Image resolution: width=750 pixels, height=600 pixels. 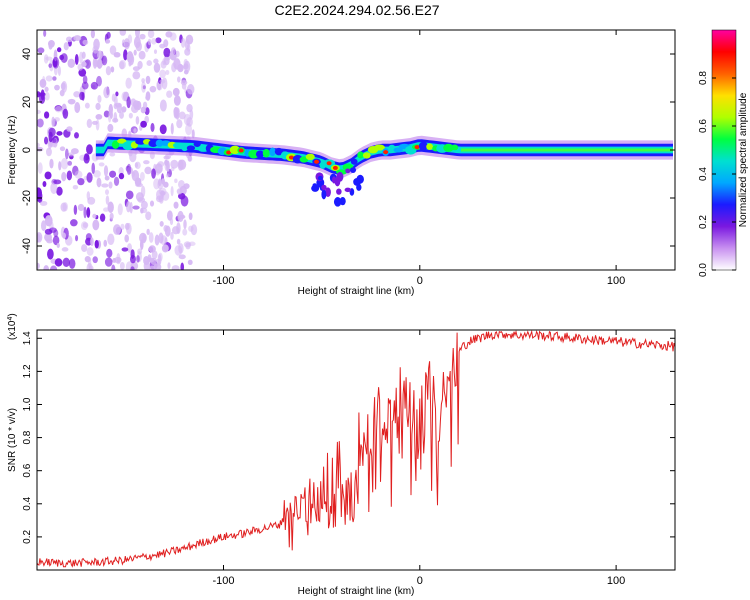 What do you see at coordinates (317, 161) in the screenshot?
I see `ridge-hotspot` at bounding box center [317, 161].